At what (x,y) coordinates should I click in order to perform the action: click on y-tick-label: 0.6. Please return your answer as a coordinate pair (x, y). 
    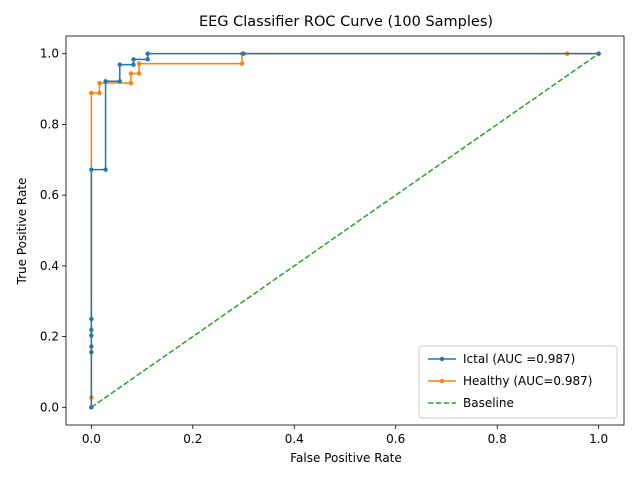
    Looking at the image, I should click on (49, 195).